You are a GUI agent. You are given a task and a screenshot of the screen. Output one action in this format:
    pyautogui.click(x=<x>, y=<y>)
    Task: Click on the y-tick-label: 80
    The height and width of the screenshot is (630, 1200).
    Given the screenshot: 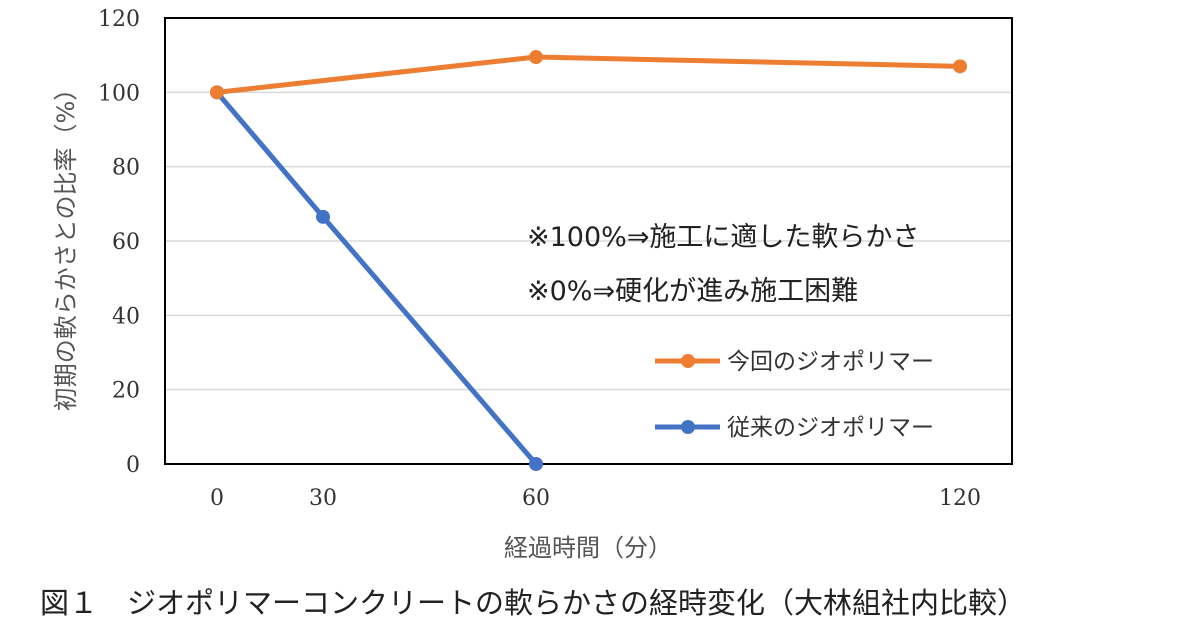 What is the action you would take?
    pyautogui.click(x=126, y=168)
    